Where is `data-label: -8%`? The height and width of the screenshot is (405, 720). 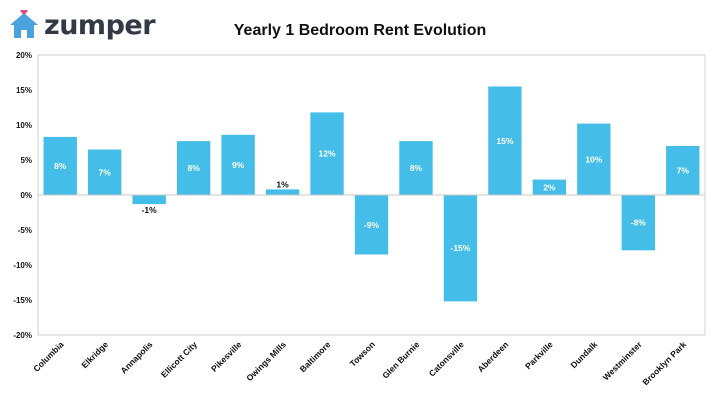 data-label: -8% is located at coordinates (639, 223).